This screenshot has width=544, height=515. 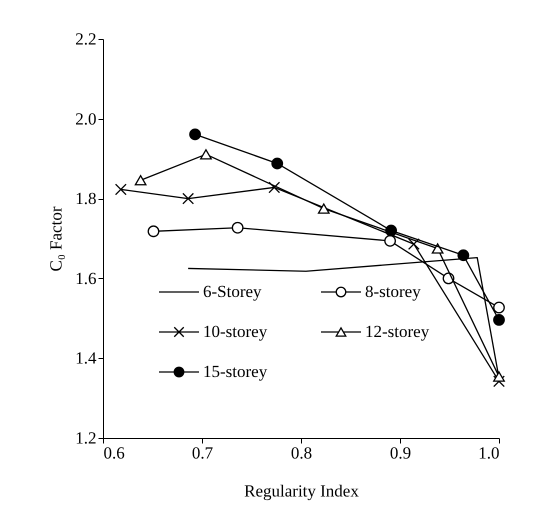 I want to click on y-tick-label: 2.2, so click(x=85, y=39).